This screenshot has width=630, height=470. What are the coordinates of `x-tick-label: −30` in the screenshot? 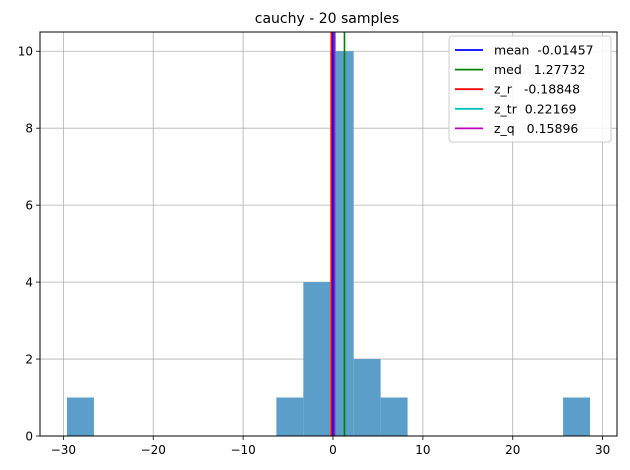 It's located at (63, 450).